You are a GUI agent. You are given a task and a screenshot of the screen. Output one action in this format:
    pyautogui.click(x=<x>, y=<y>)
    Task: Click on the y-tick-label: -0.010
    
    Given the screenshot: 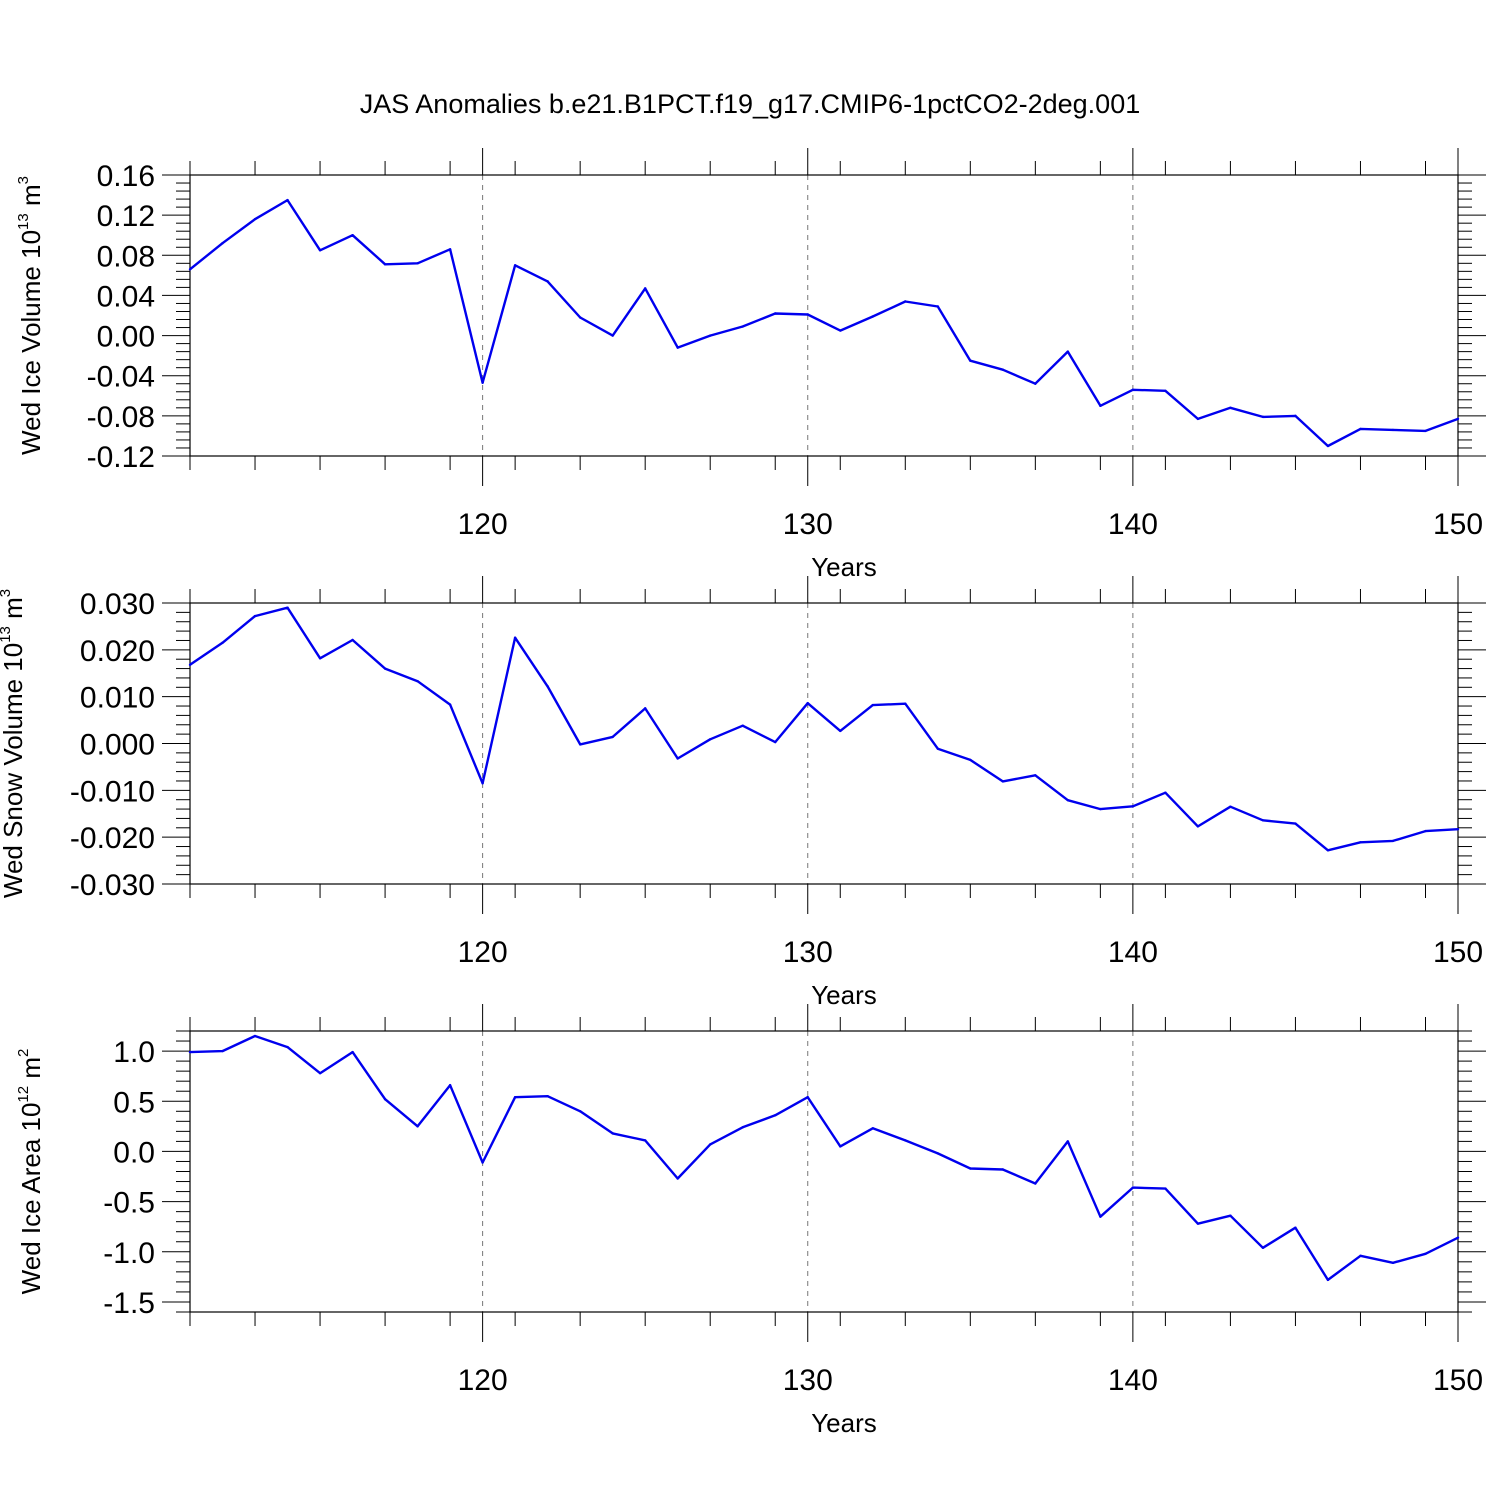 What is the action you would take?
    pyautogui.click(x=112, y=791)
    